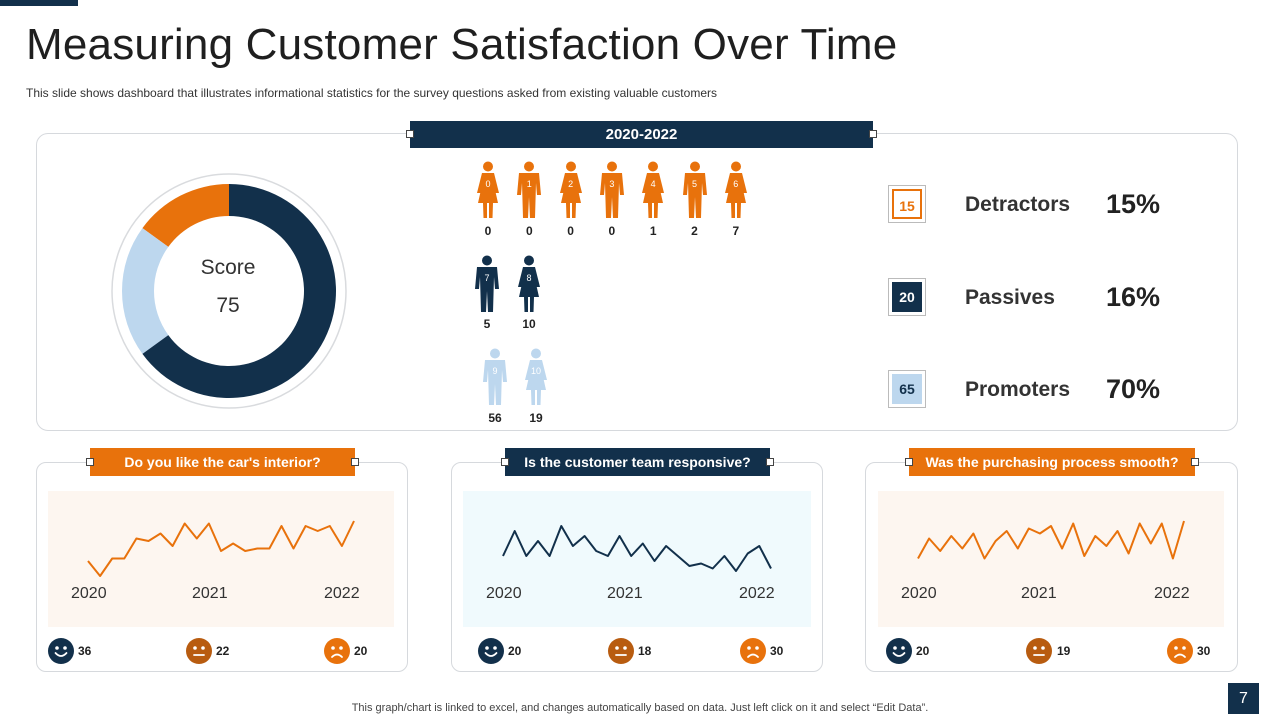 This screenshot has width=1280, height=720. What do you see at coordinates (1018, 389) in the screenshot?
I see `promoters-label: Promoters` at bounding box center [1018, 389].